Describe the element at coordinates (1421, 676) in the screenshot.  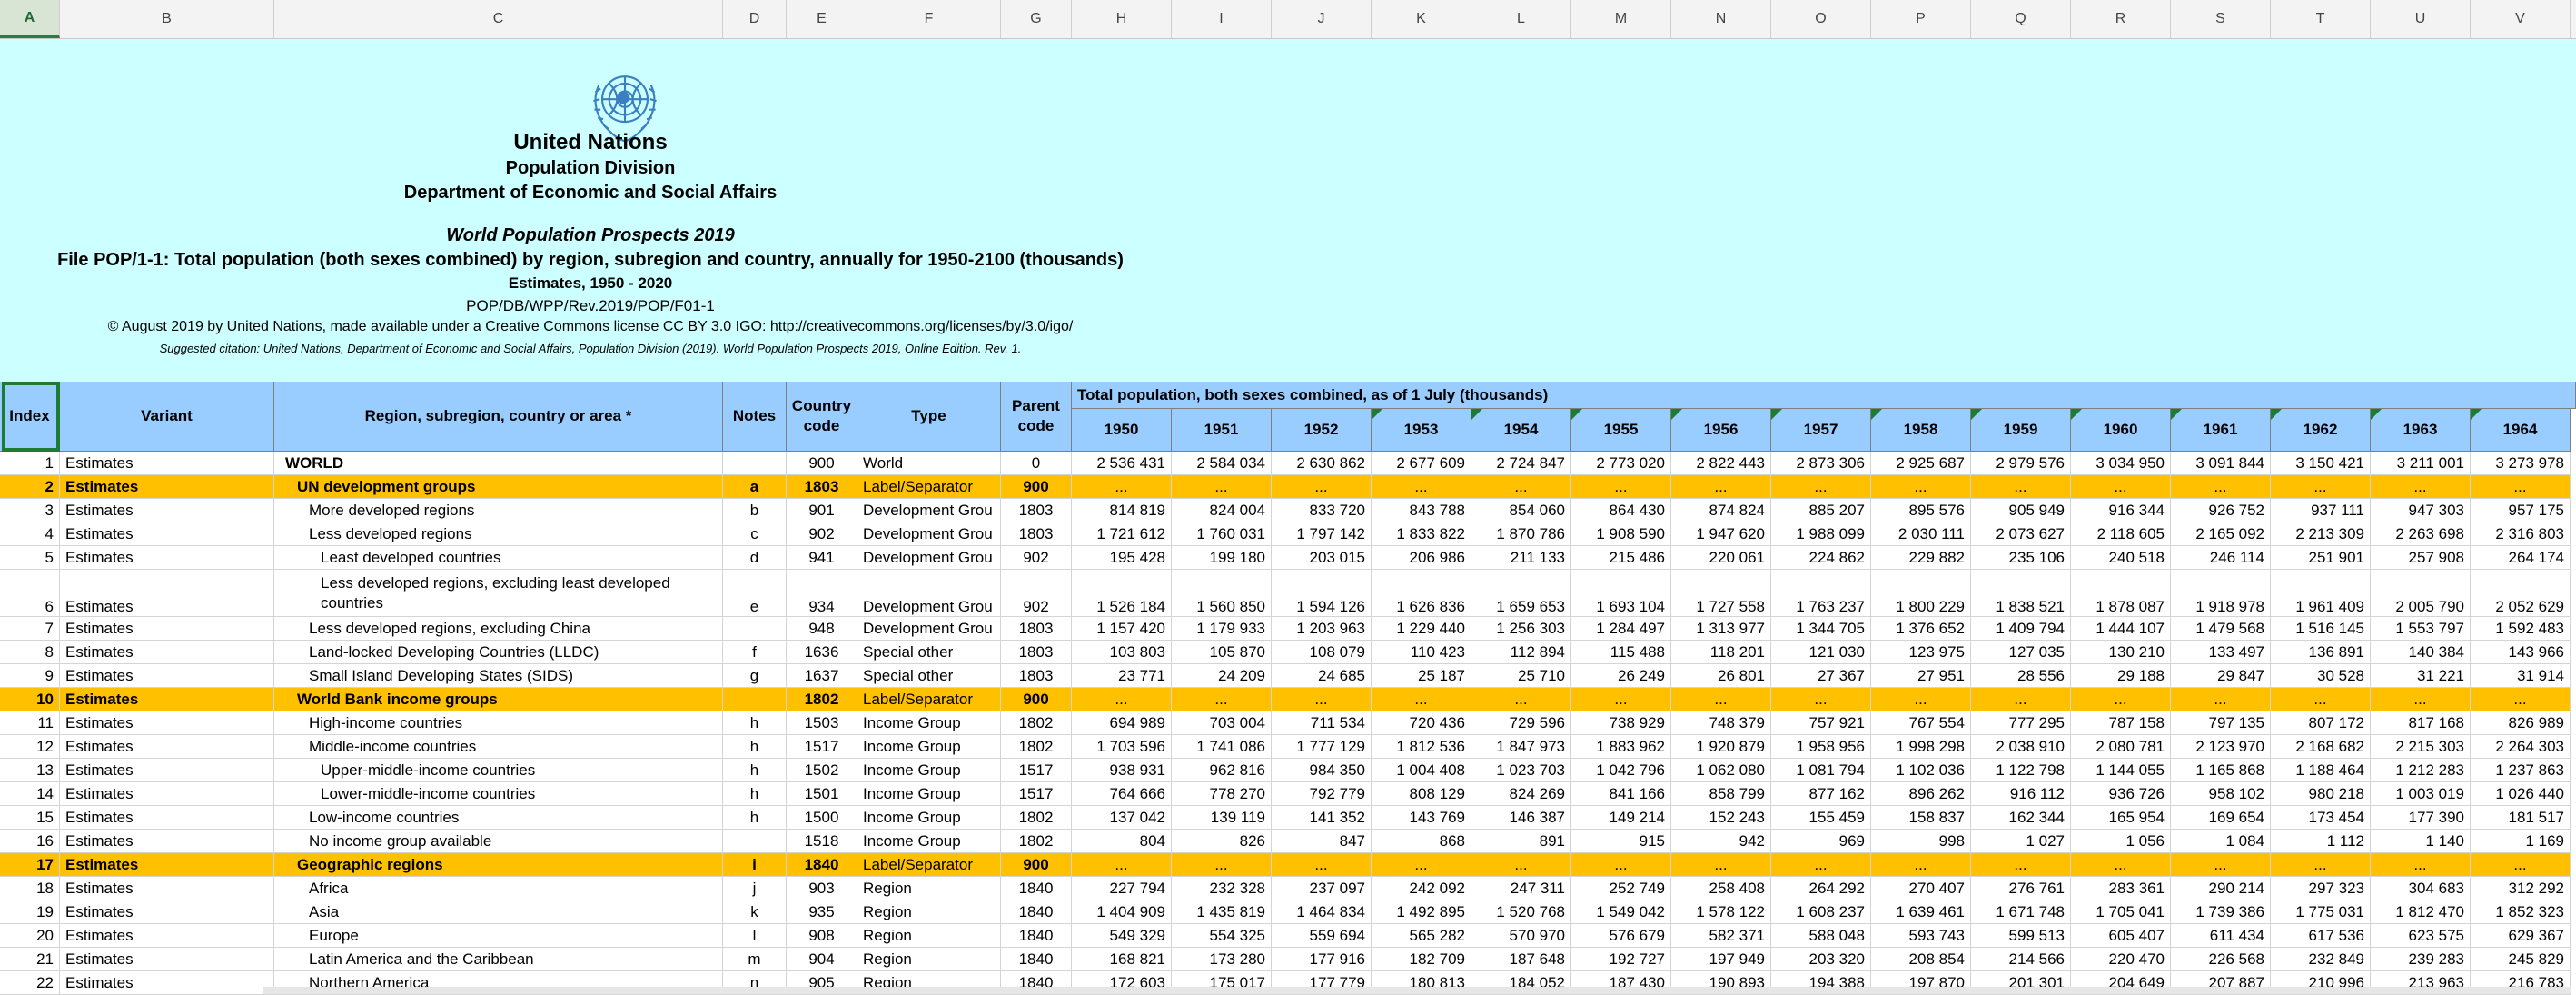
I see `row-value-1953: 25 187` at that location.